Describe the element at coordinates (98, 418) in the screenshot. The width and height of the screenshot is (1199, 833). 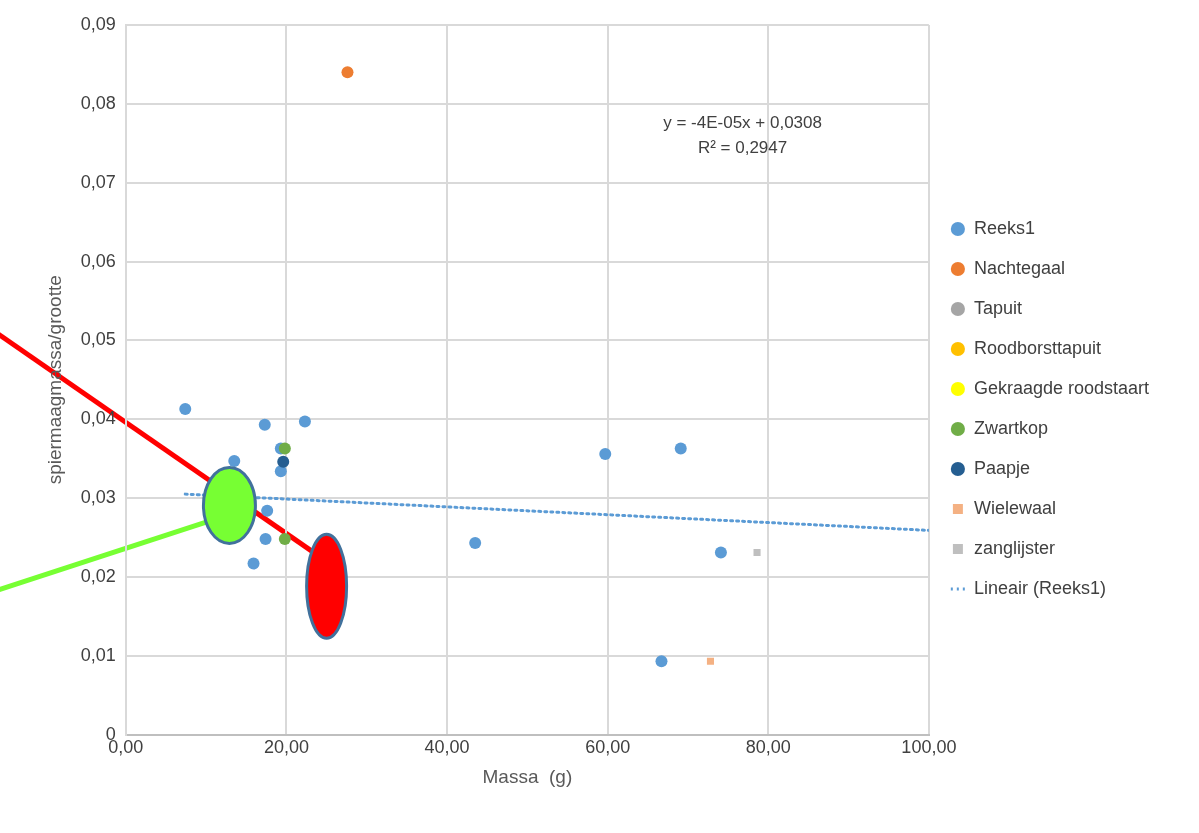
I see `y-tick-label: 0,04` at that location.